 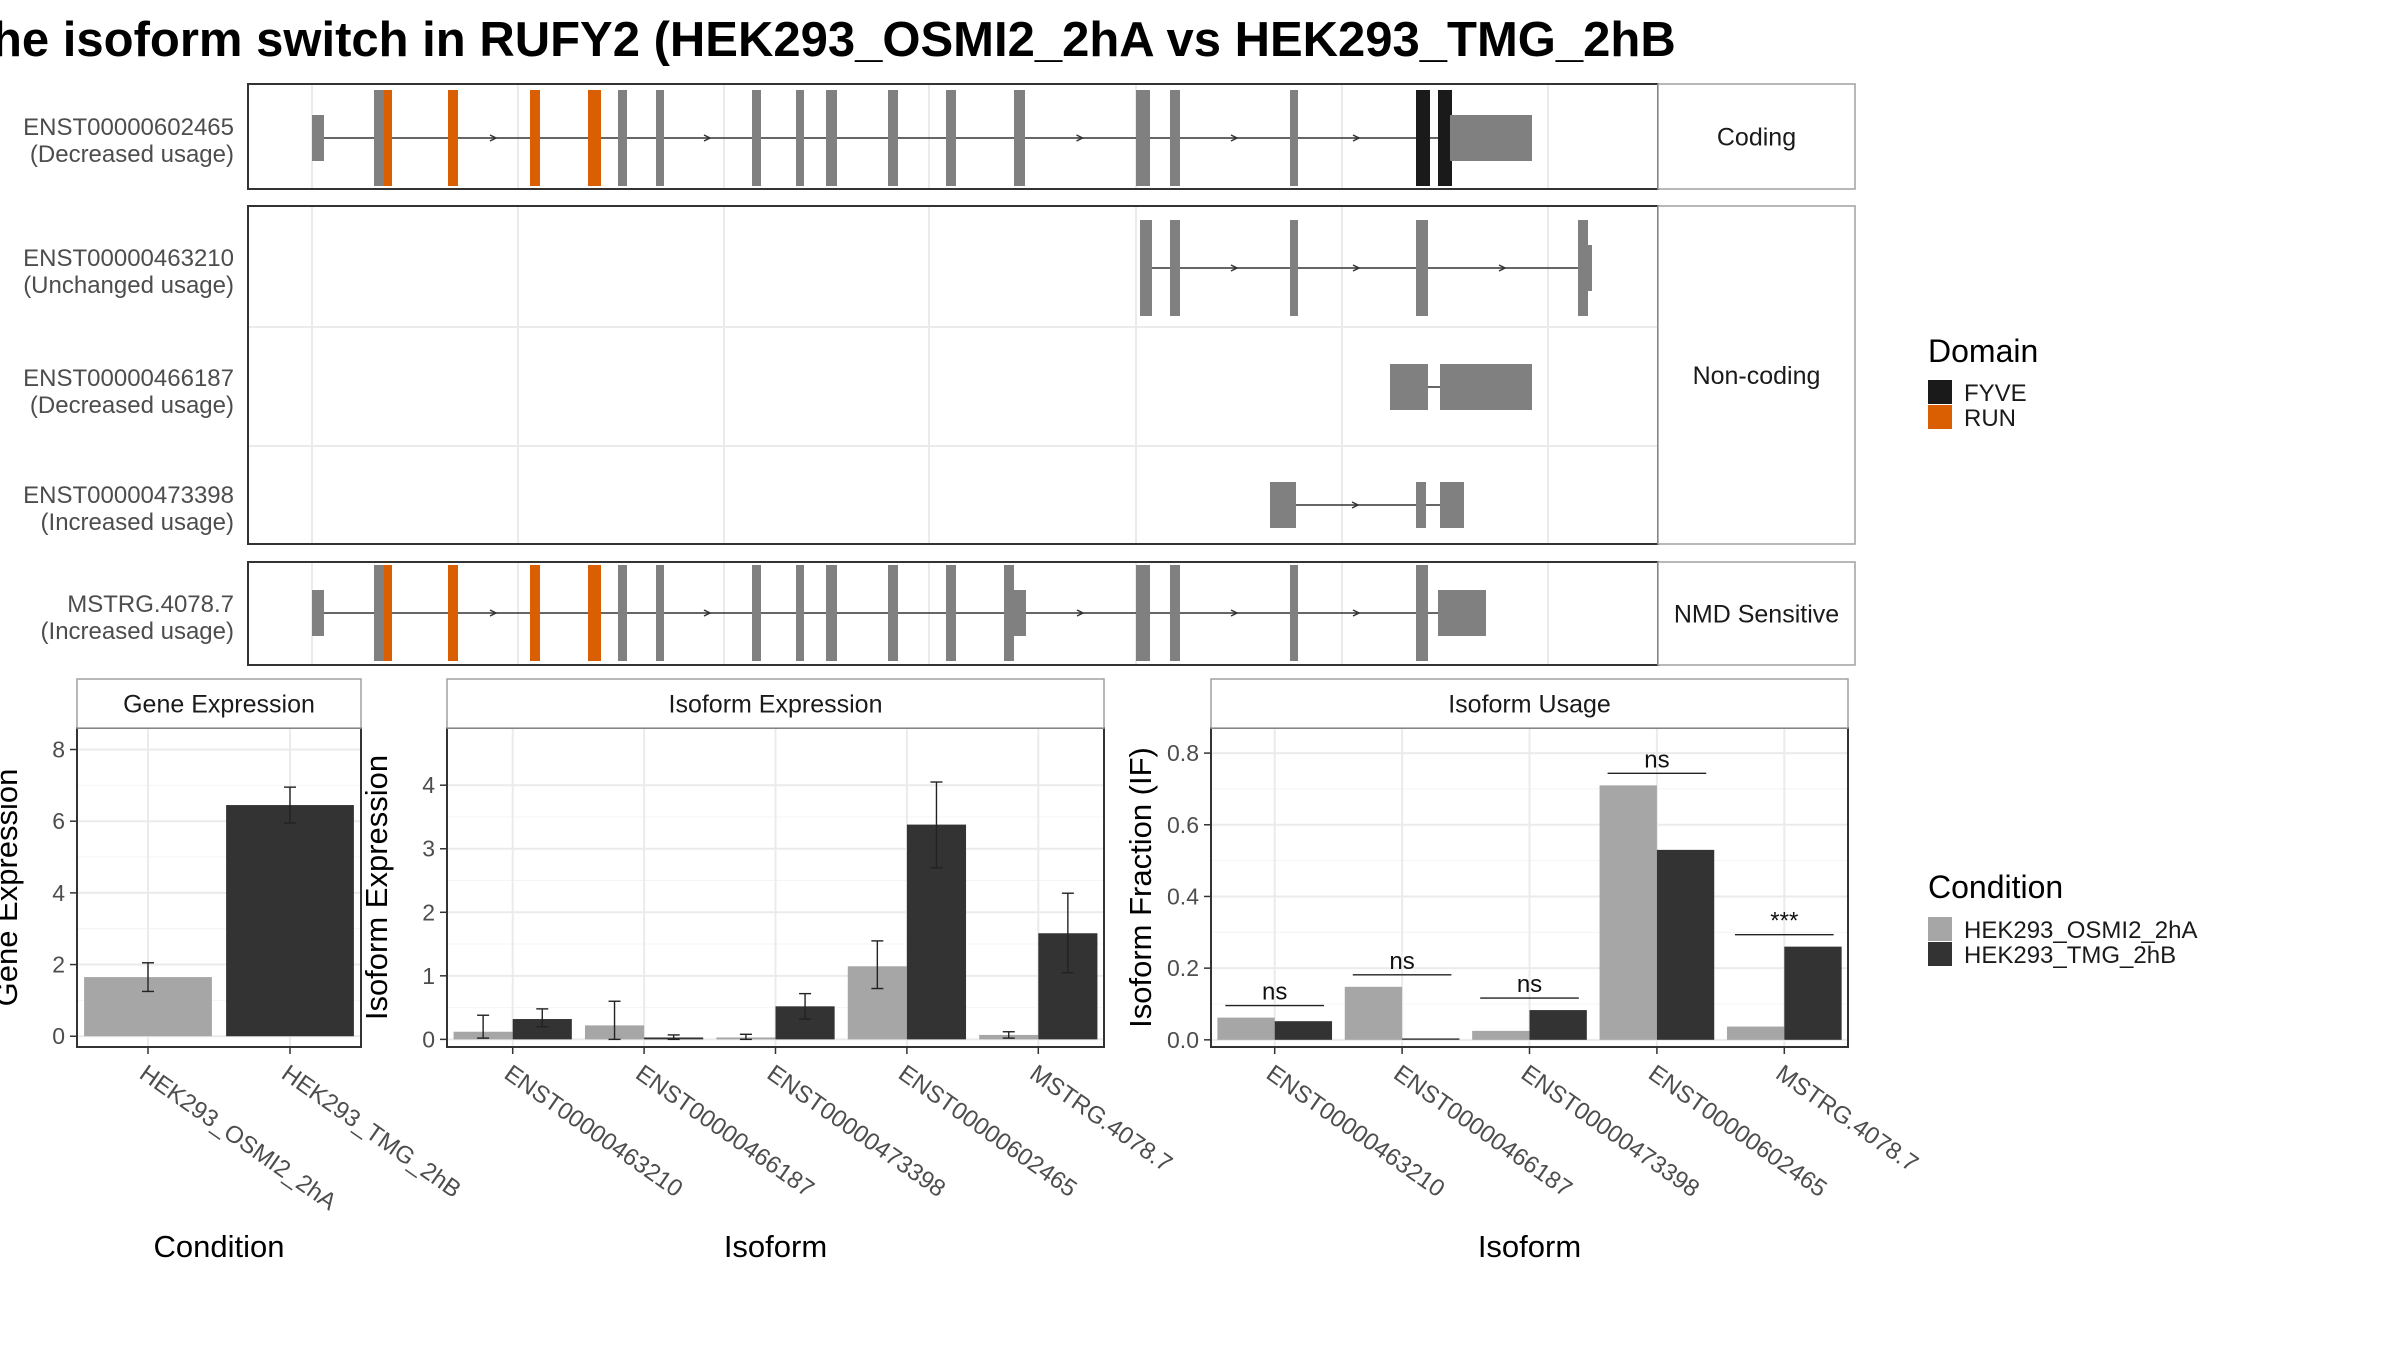 I want to click on y-tick-label: 0.8, so click(x=1183, y=753).